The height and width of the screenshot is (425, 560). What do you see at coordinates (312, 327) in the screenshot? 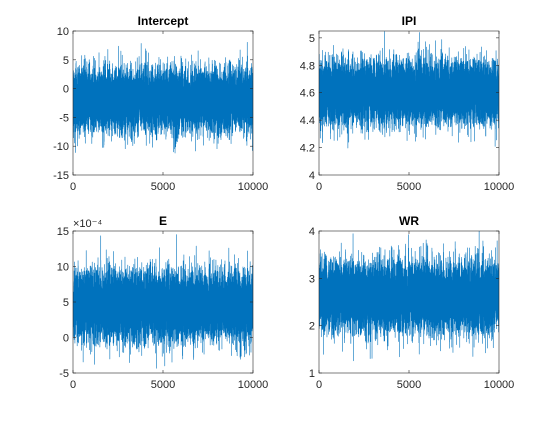
I see `wr-y-tick-label: 2` at bounding box center [312, 327].